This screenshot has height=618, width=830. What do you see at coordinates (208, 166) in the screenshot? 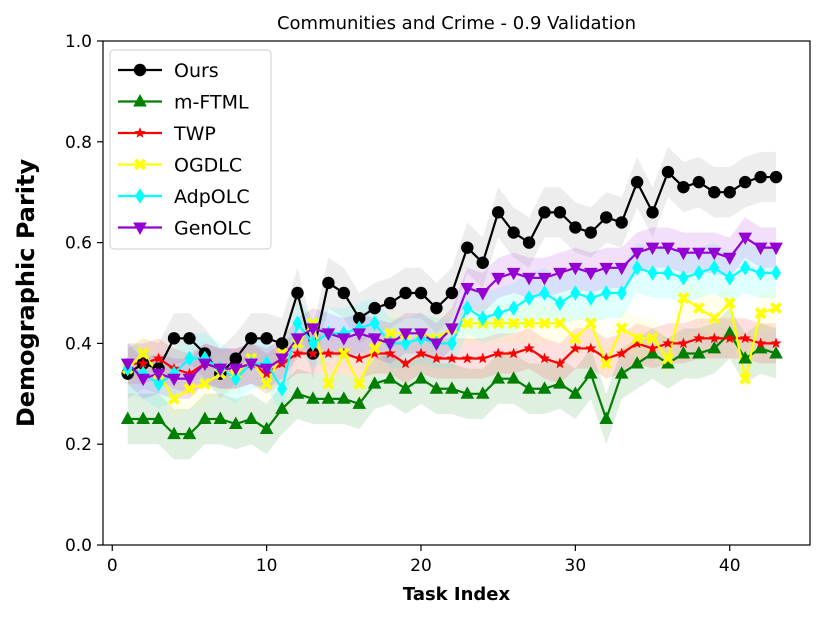
I see `legend-label-ogdlc: OGDLC` at bounding box center [208, 166].